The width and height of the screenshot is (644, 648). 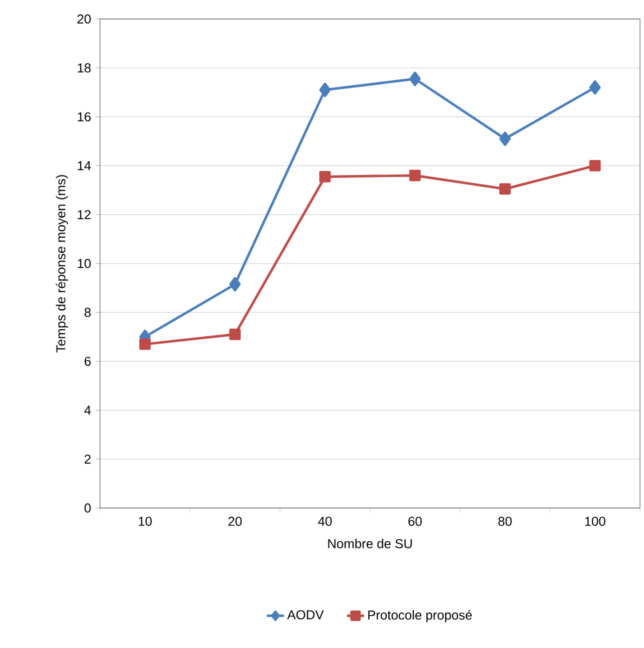 I want to click on y-tick-label: 18, so click(x=84, y=67).